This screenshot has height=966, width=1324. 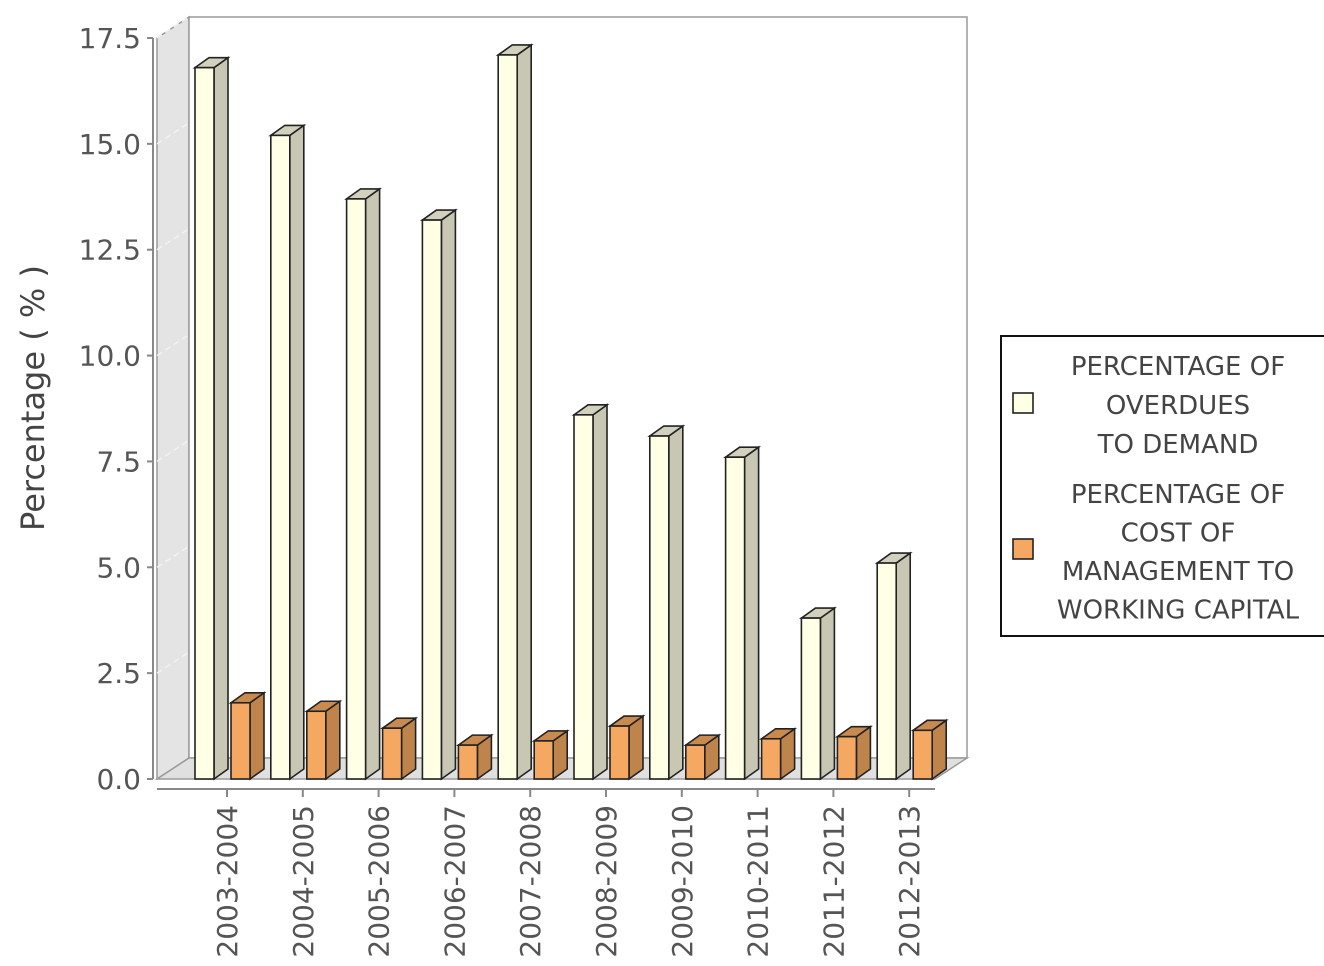 What do you see at coordinates (110, 38) in the screenshot?
I see `y-tick-label: 17.5` at bounding box center [110, 38].